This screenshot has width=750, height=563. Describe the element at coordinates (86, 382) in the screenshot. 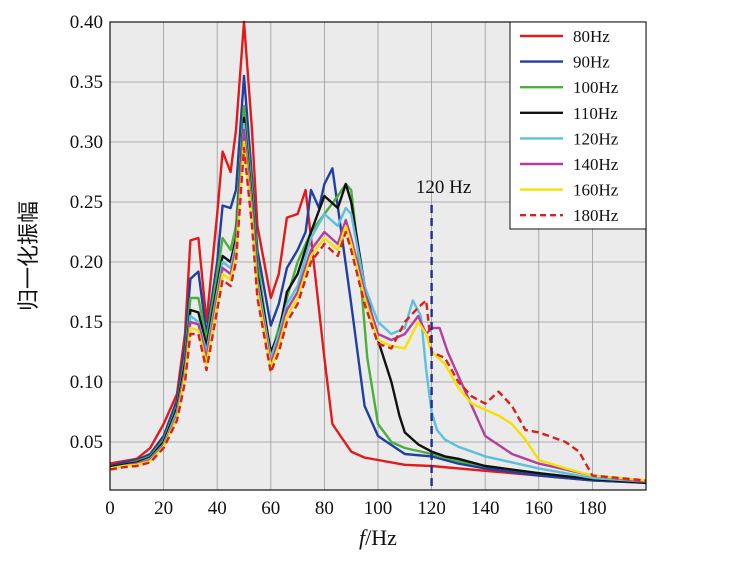

I see `y-tick-label: 0.10` at that location.